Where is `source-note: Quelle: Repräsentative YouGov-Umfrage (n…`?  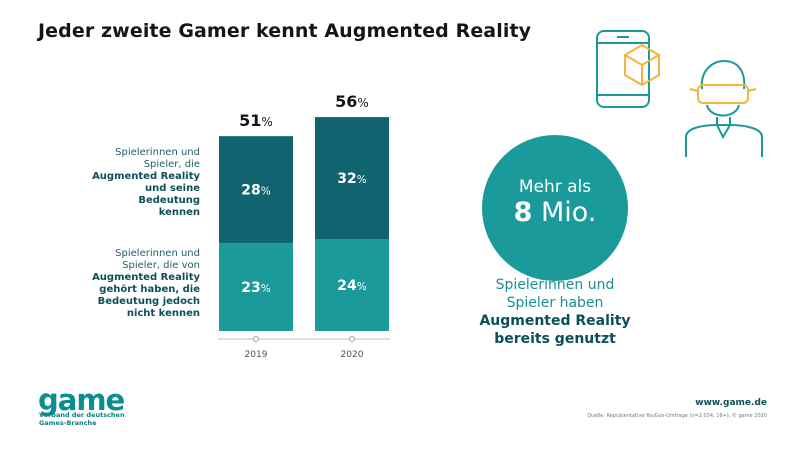 source-note: Quelle: Repräsentative YouGov-Umfrage (n… is located at coordinates (677, 416).